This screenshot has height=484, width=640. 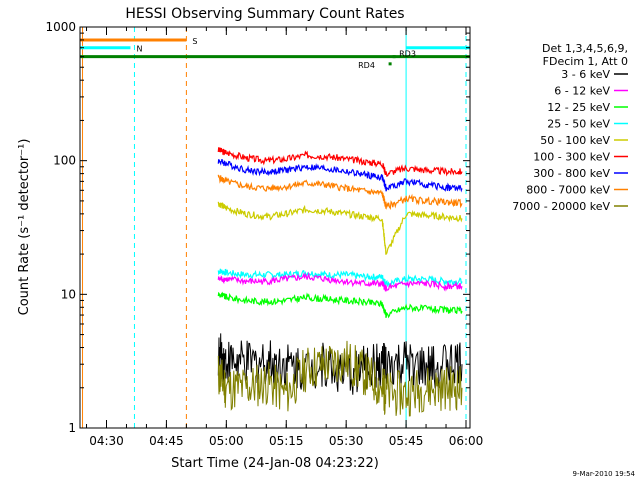 I want to click on legend-entry-label: 800 - 7000 keV, so click(x=568, y=190).